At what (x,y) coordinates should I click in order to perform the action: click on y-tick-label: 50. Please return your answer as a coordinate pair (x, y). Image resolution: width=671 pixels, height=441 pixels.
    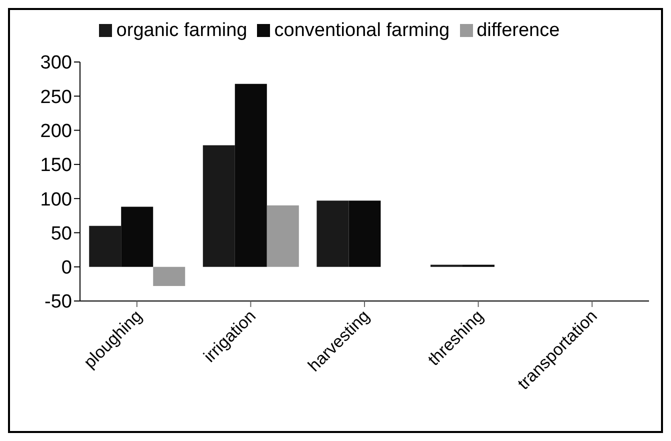
    Looking at the image, I should click on (61, 233).